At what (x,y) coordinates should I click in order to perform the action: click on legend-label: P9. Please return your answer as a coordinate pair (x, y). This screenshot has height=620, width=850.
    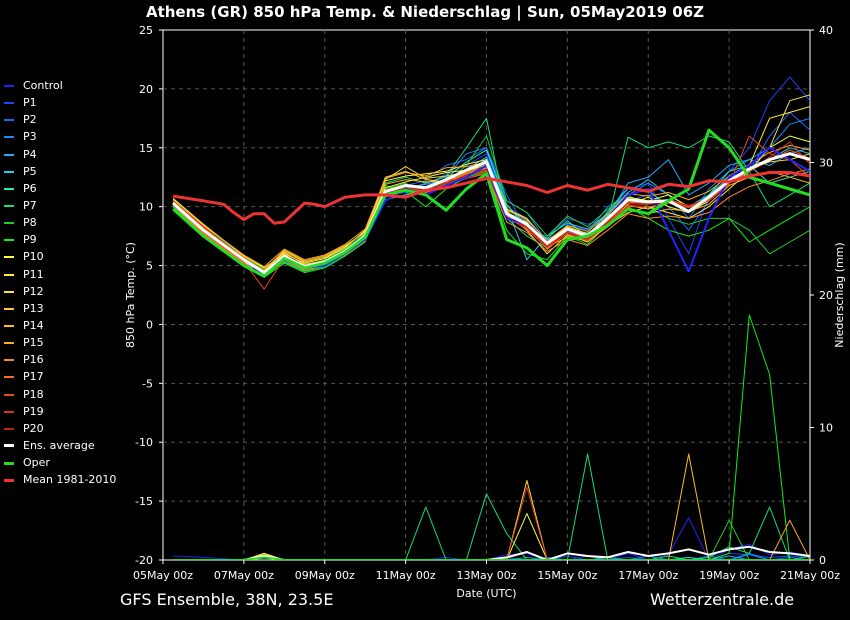
    Looking at the image, I should click on (30, 240).